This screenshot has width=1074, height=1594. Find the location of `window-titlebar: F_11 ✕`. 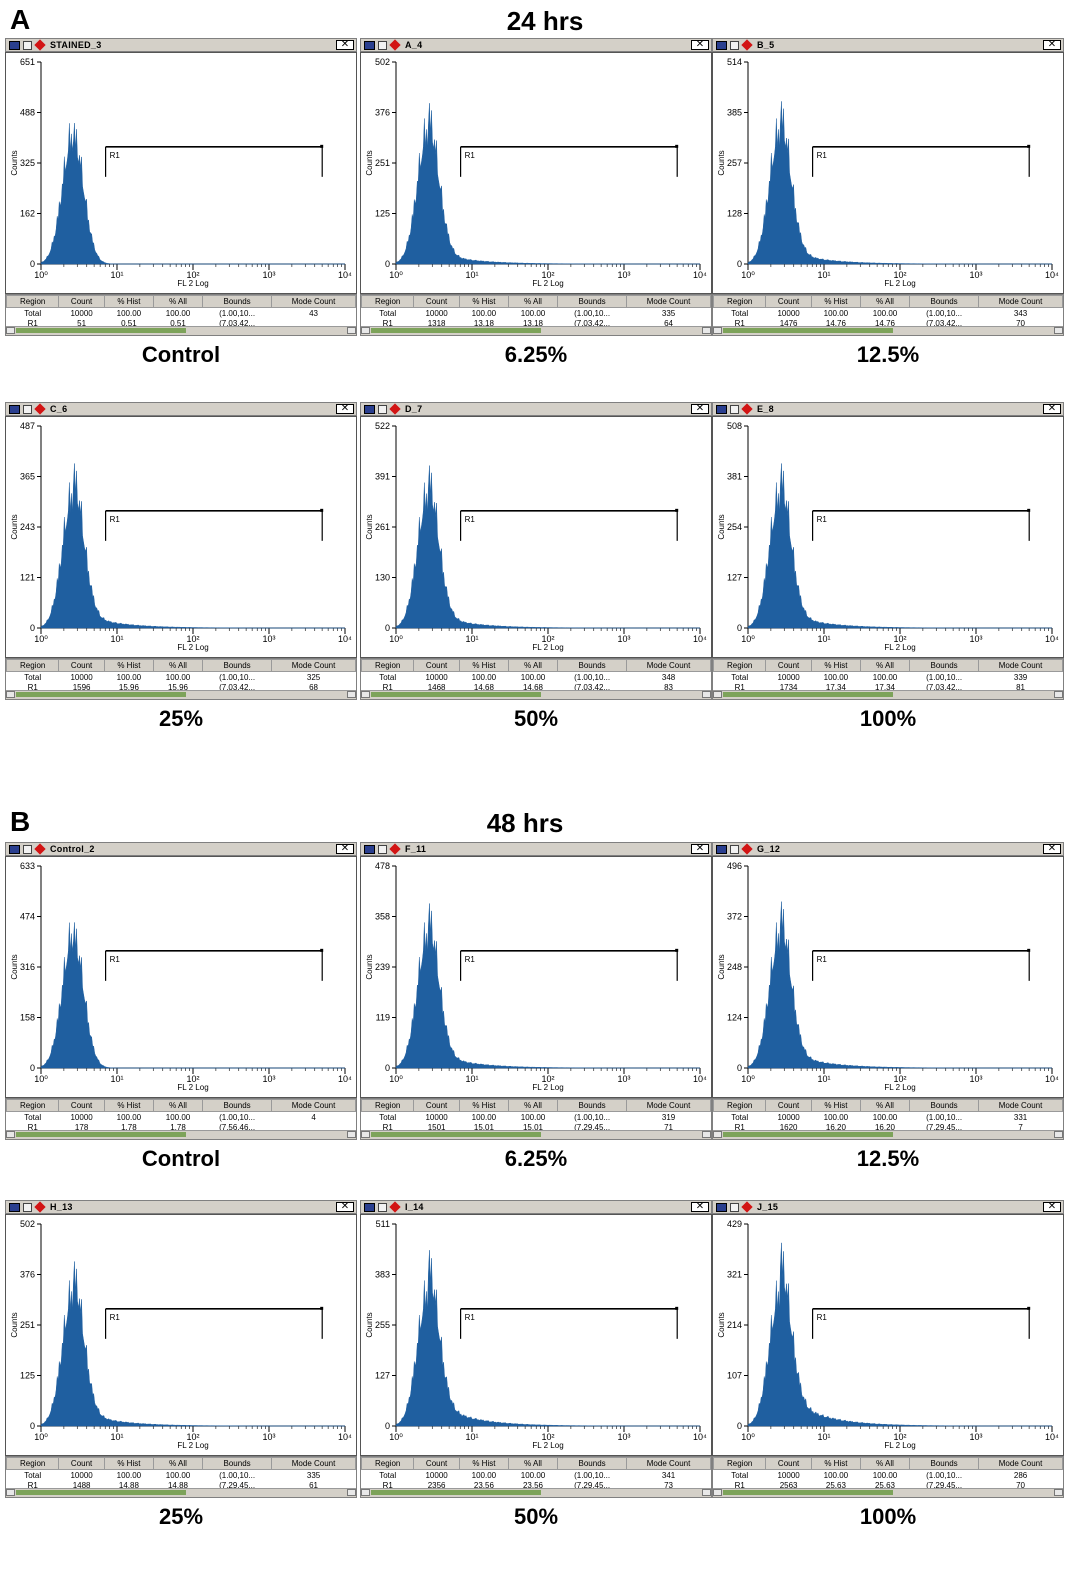

window-titlebar: F_11 ✕ is located at coordinates (536, 849).